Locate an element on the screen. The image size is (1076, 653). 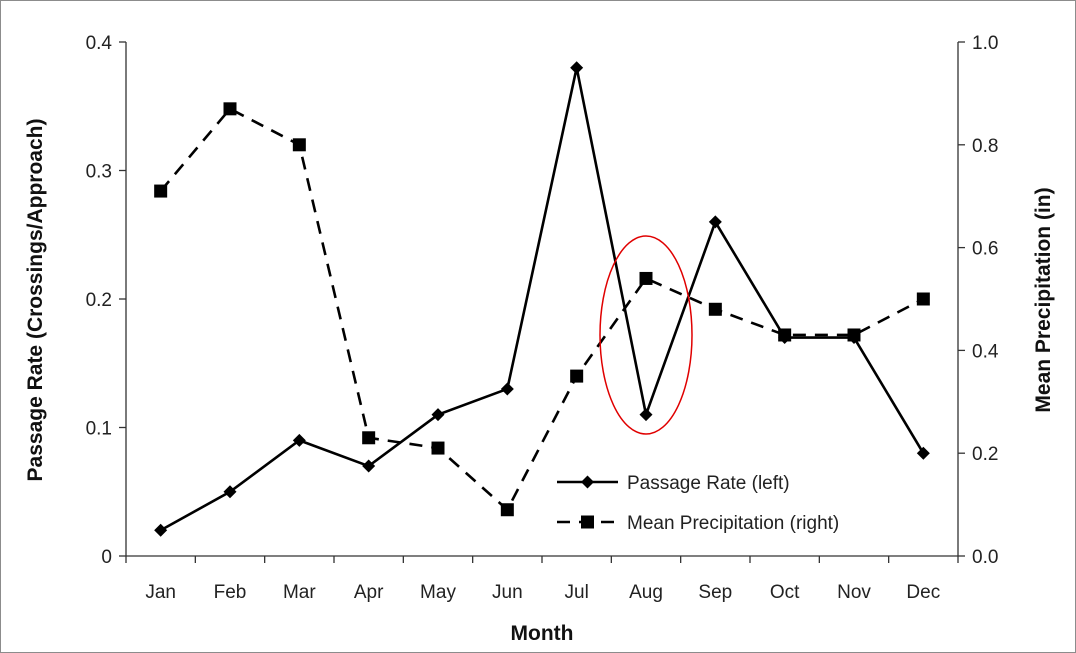
x-tick-label: Mar is located at coordinates (299, 592).